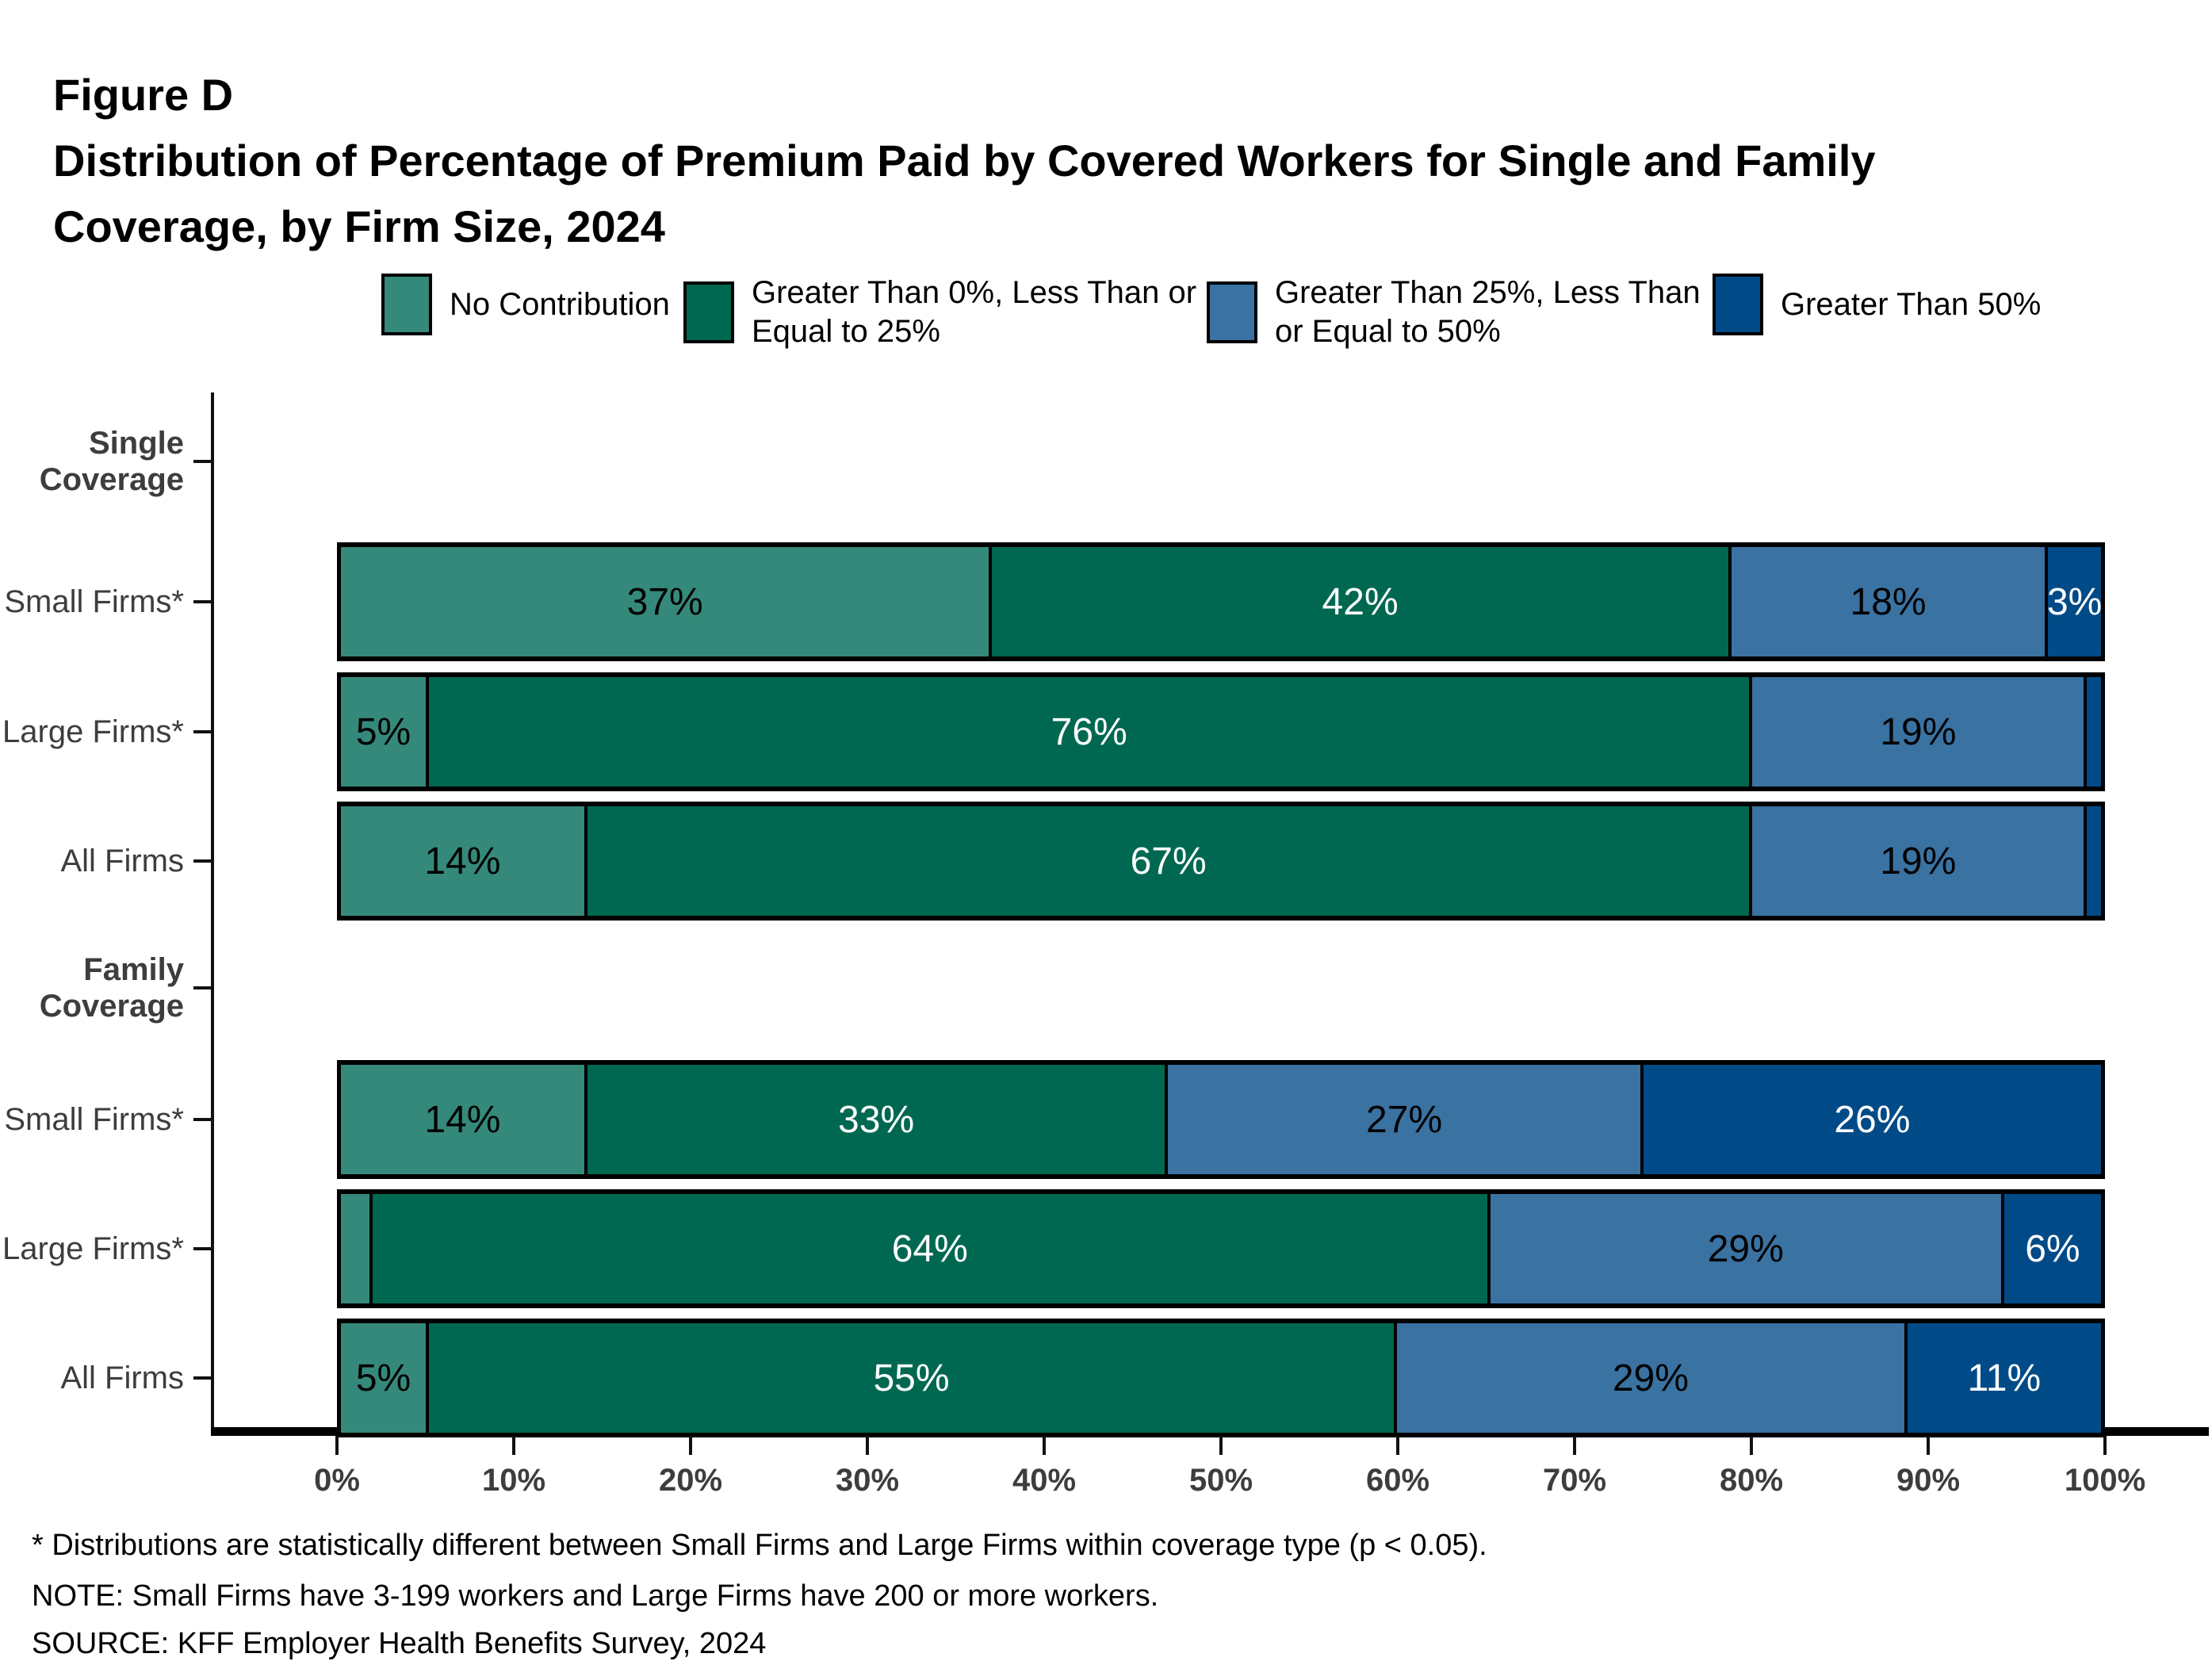  Describe the element at coordinates (690, 1480) in the screenshot. I see `x-axis-tick-label-20: 20%` at that location.